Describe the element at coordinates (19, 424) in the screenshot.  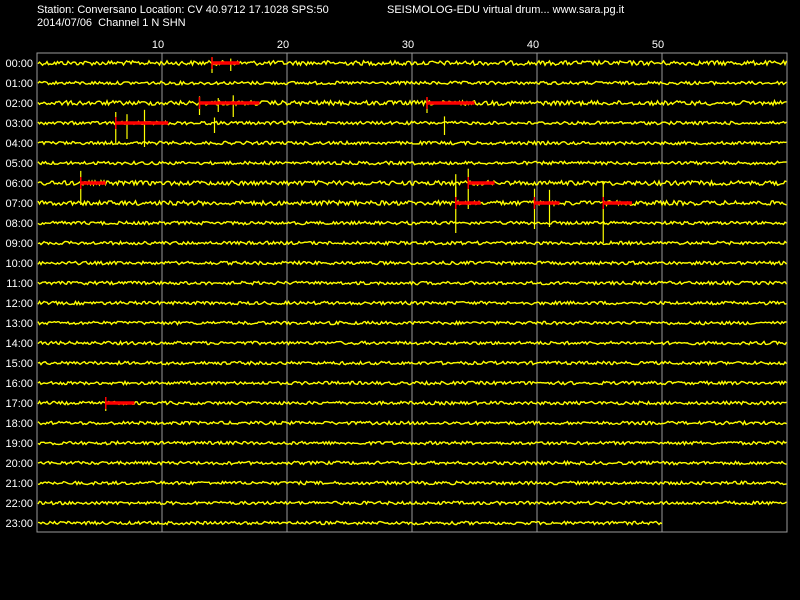
I see `row-label: 18:00` at that location.